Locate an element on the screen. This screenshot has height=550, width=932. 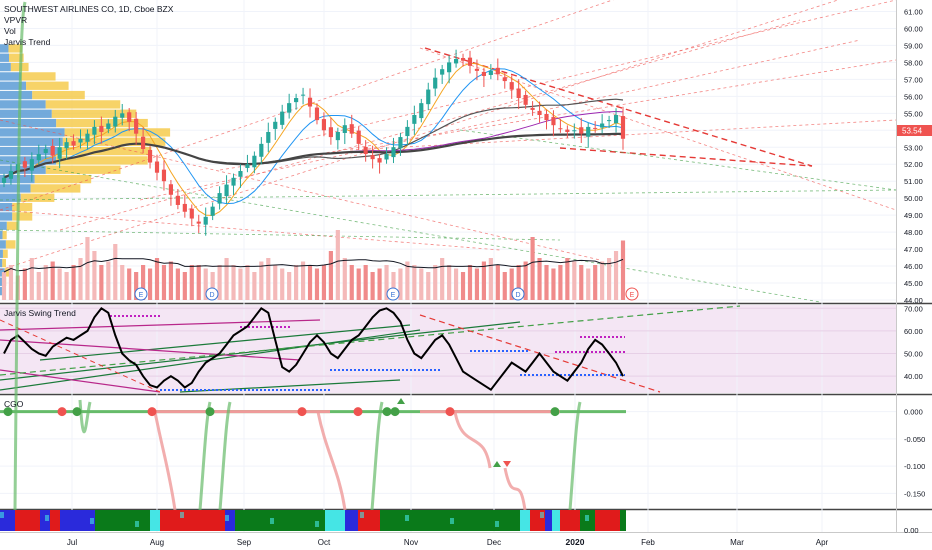
time-tick-label: Sep is located at coordinates (244, 542).